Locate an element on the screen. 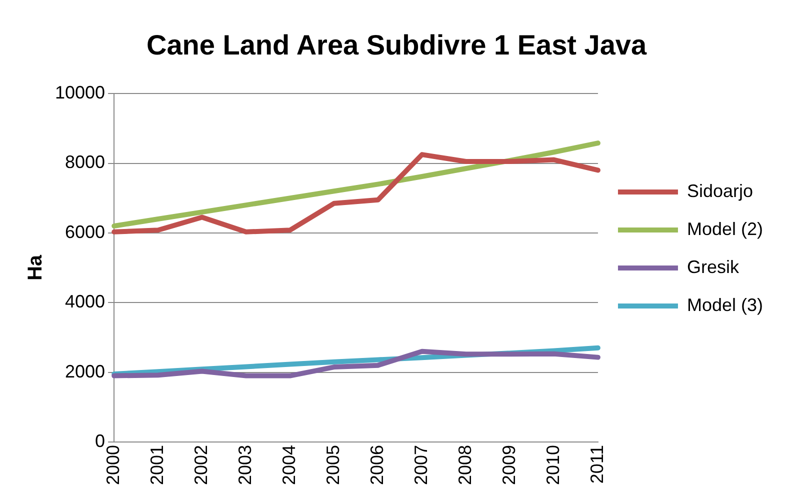 The height and width of the screenshot is (498, 793). x-tick-label: 2010 is located at coordinates (552, 465).